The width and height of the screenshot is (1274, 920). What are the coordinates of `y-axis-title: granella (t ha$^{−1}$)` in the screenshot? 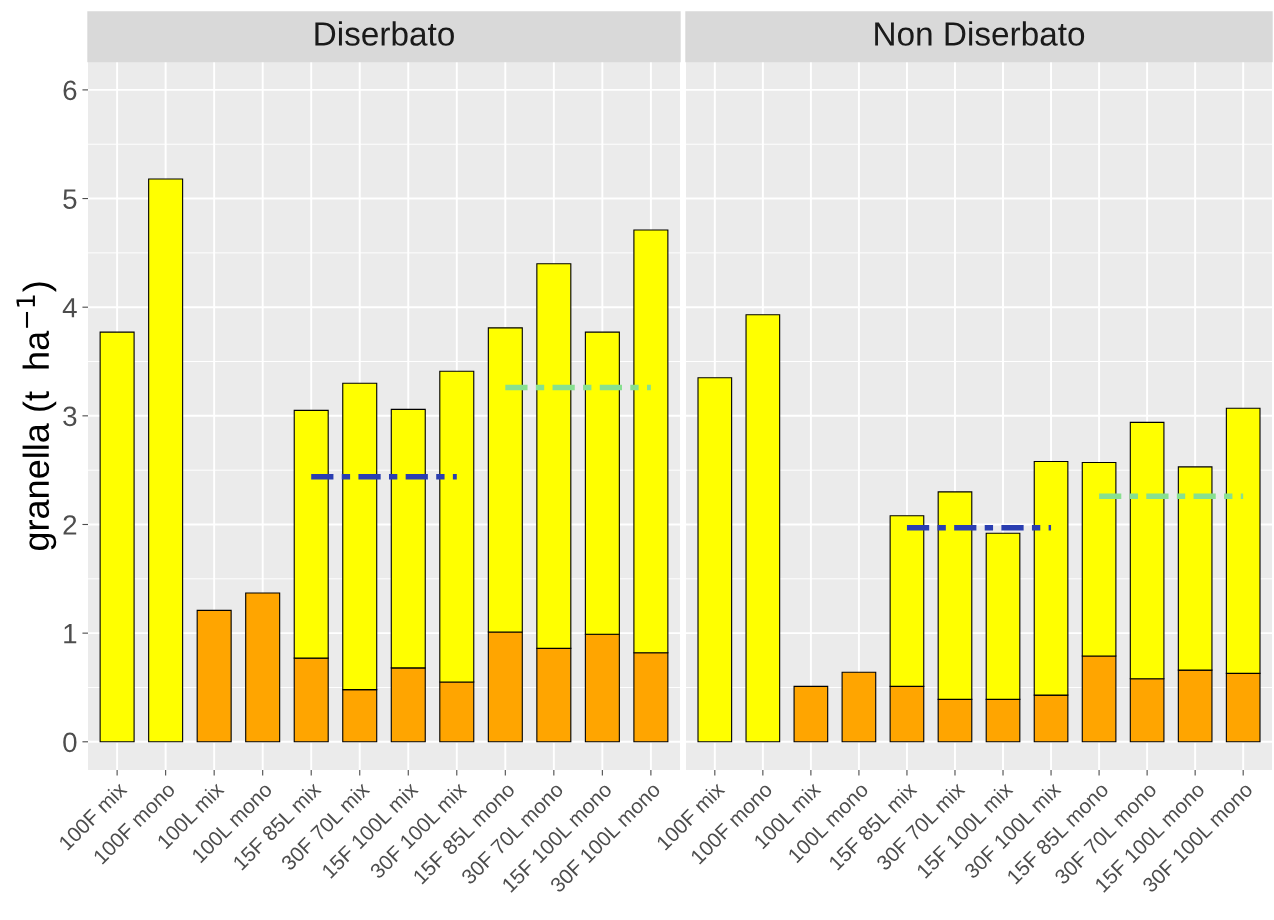 It's located at (36, 416).